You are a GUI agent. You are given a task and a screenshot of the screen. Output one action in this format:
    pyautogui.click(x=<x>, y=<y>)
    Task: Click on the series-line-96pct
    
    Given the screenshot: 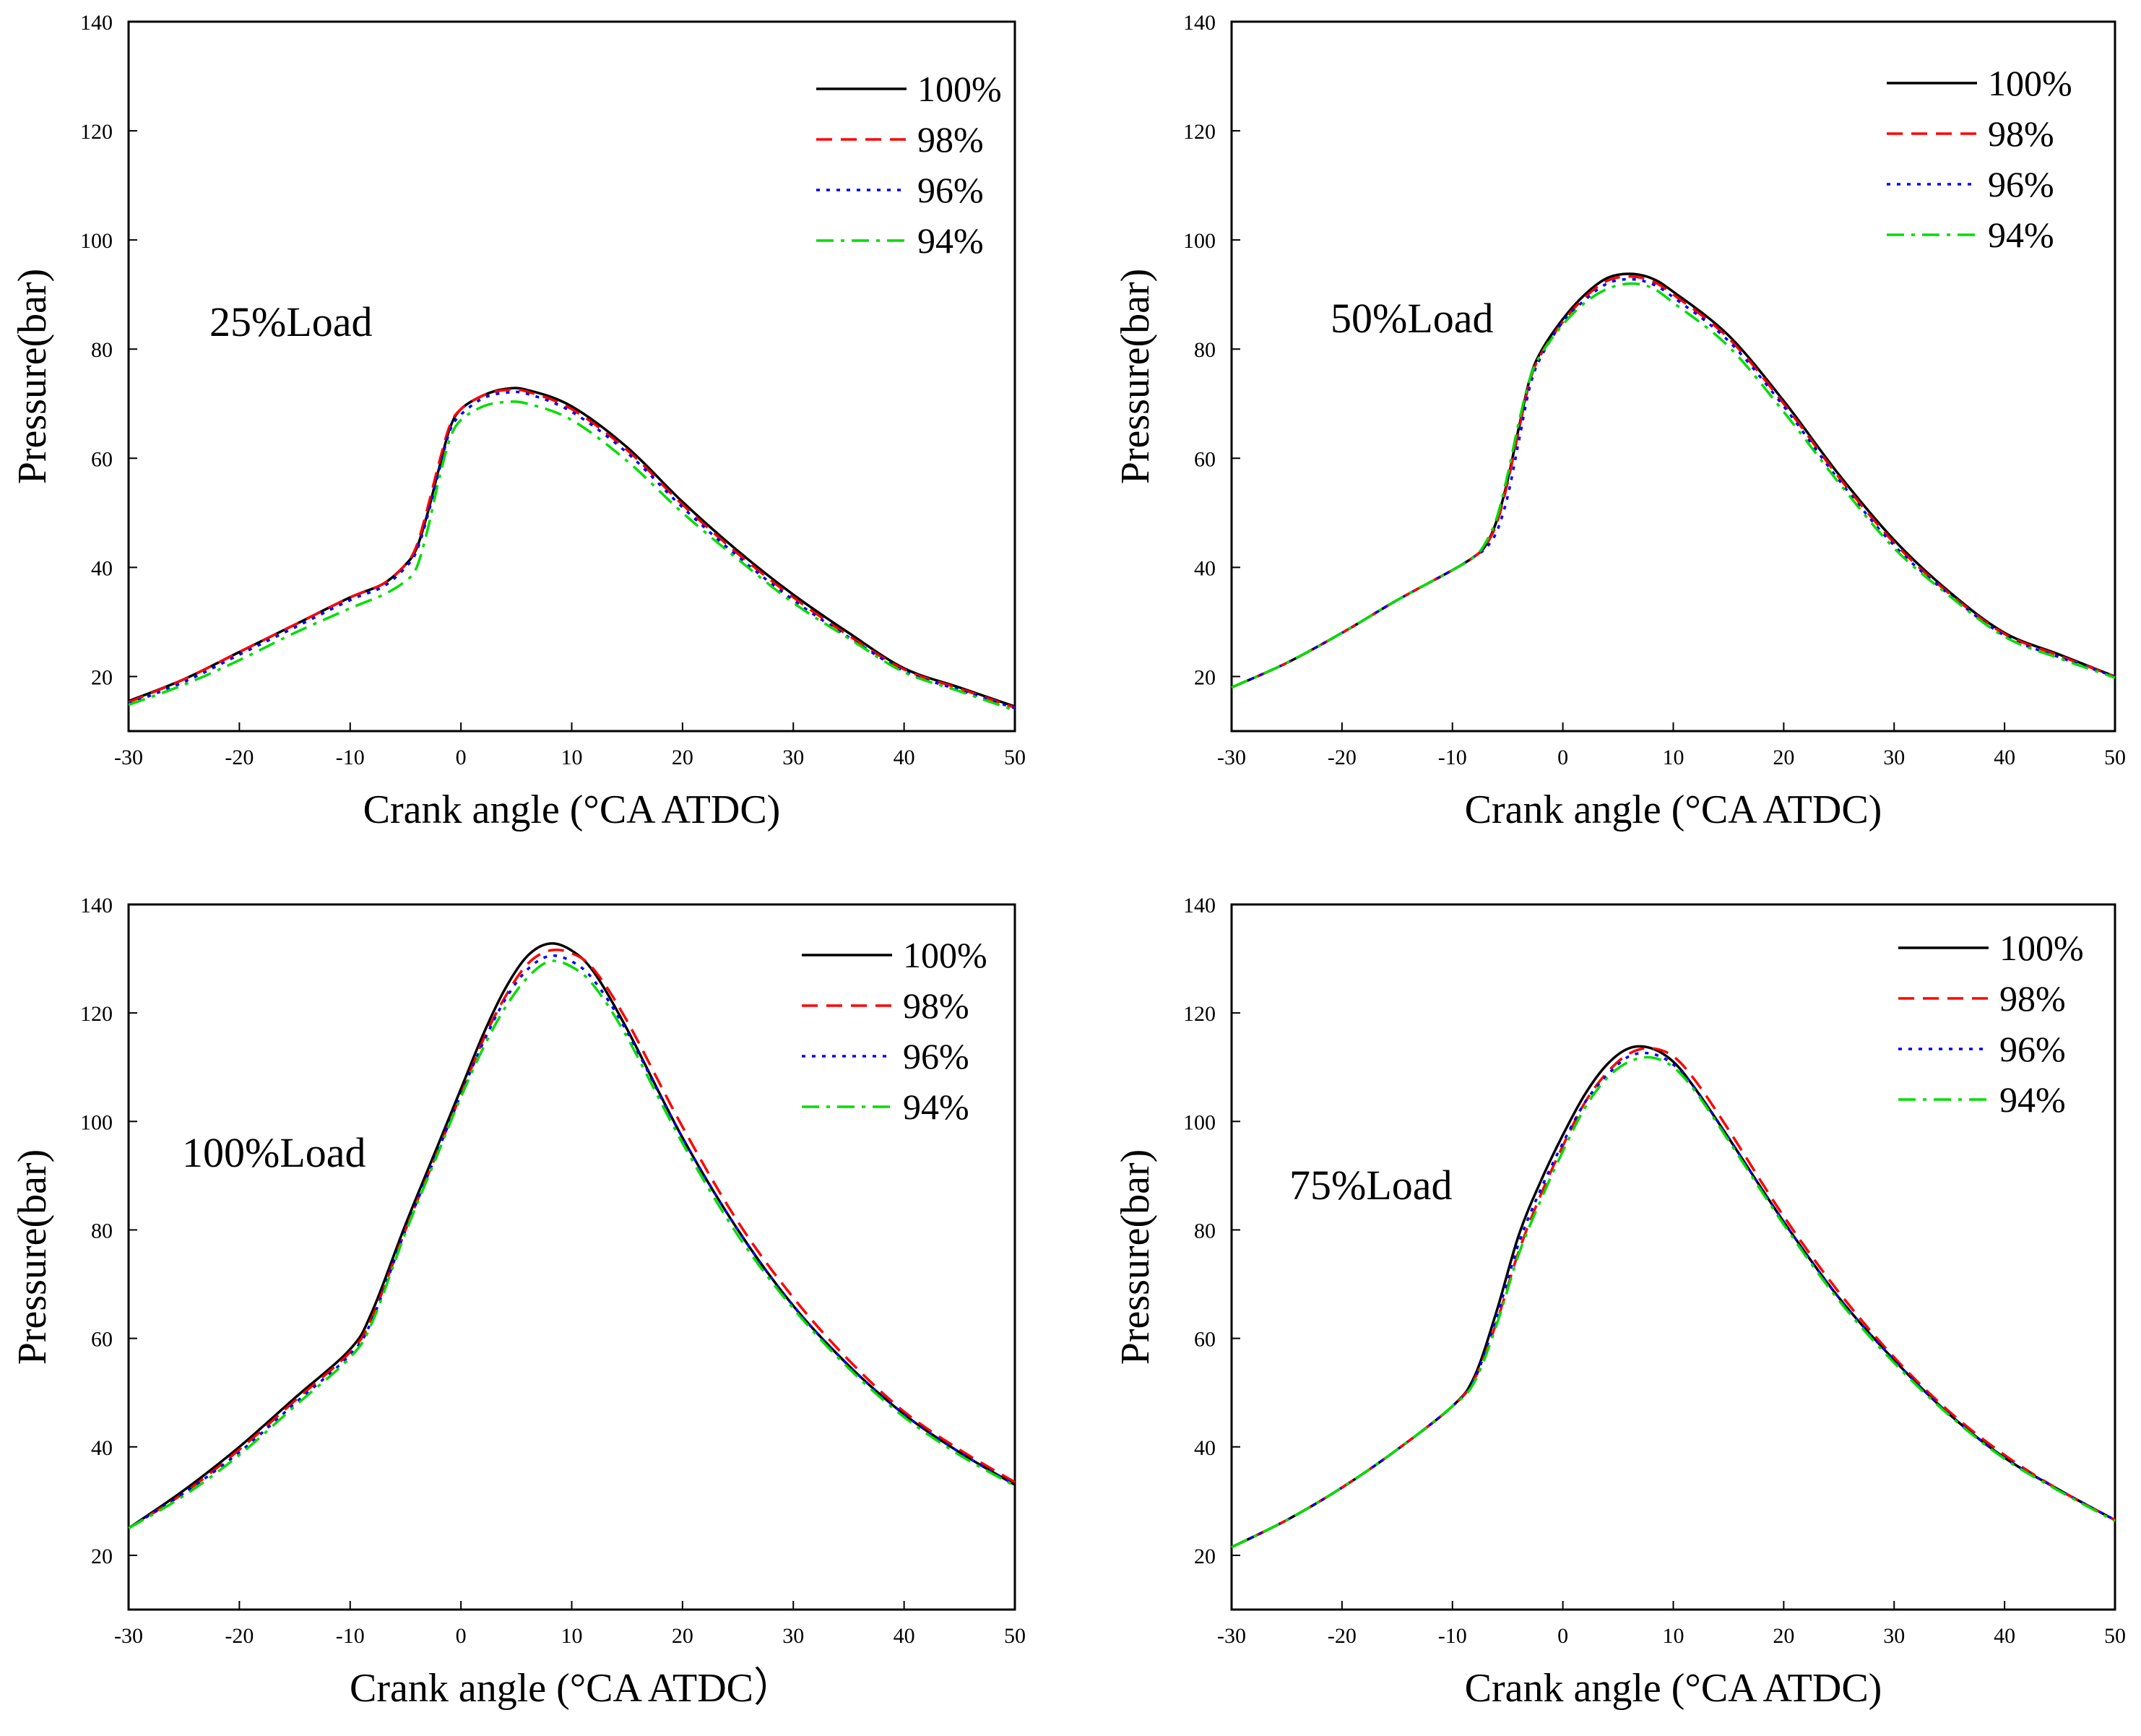 What is the action you would take?
    pyautogui.click(x=572, y=1241)
    